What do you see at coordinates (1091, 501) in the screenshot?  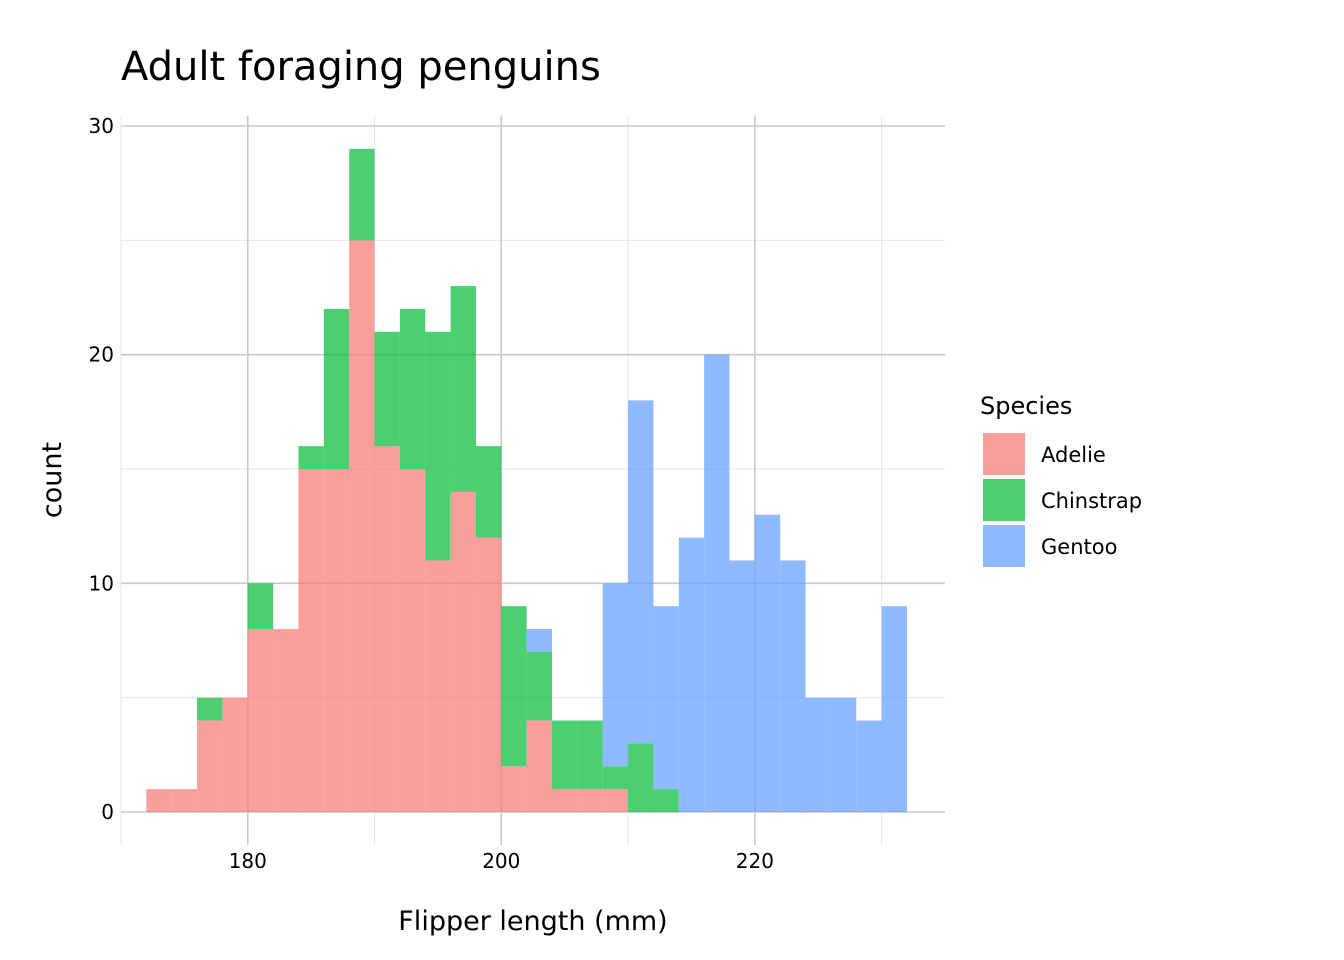 I see `legend-label-chinstrap: Chinstrap` at bounding box center [1091, 501].